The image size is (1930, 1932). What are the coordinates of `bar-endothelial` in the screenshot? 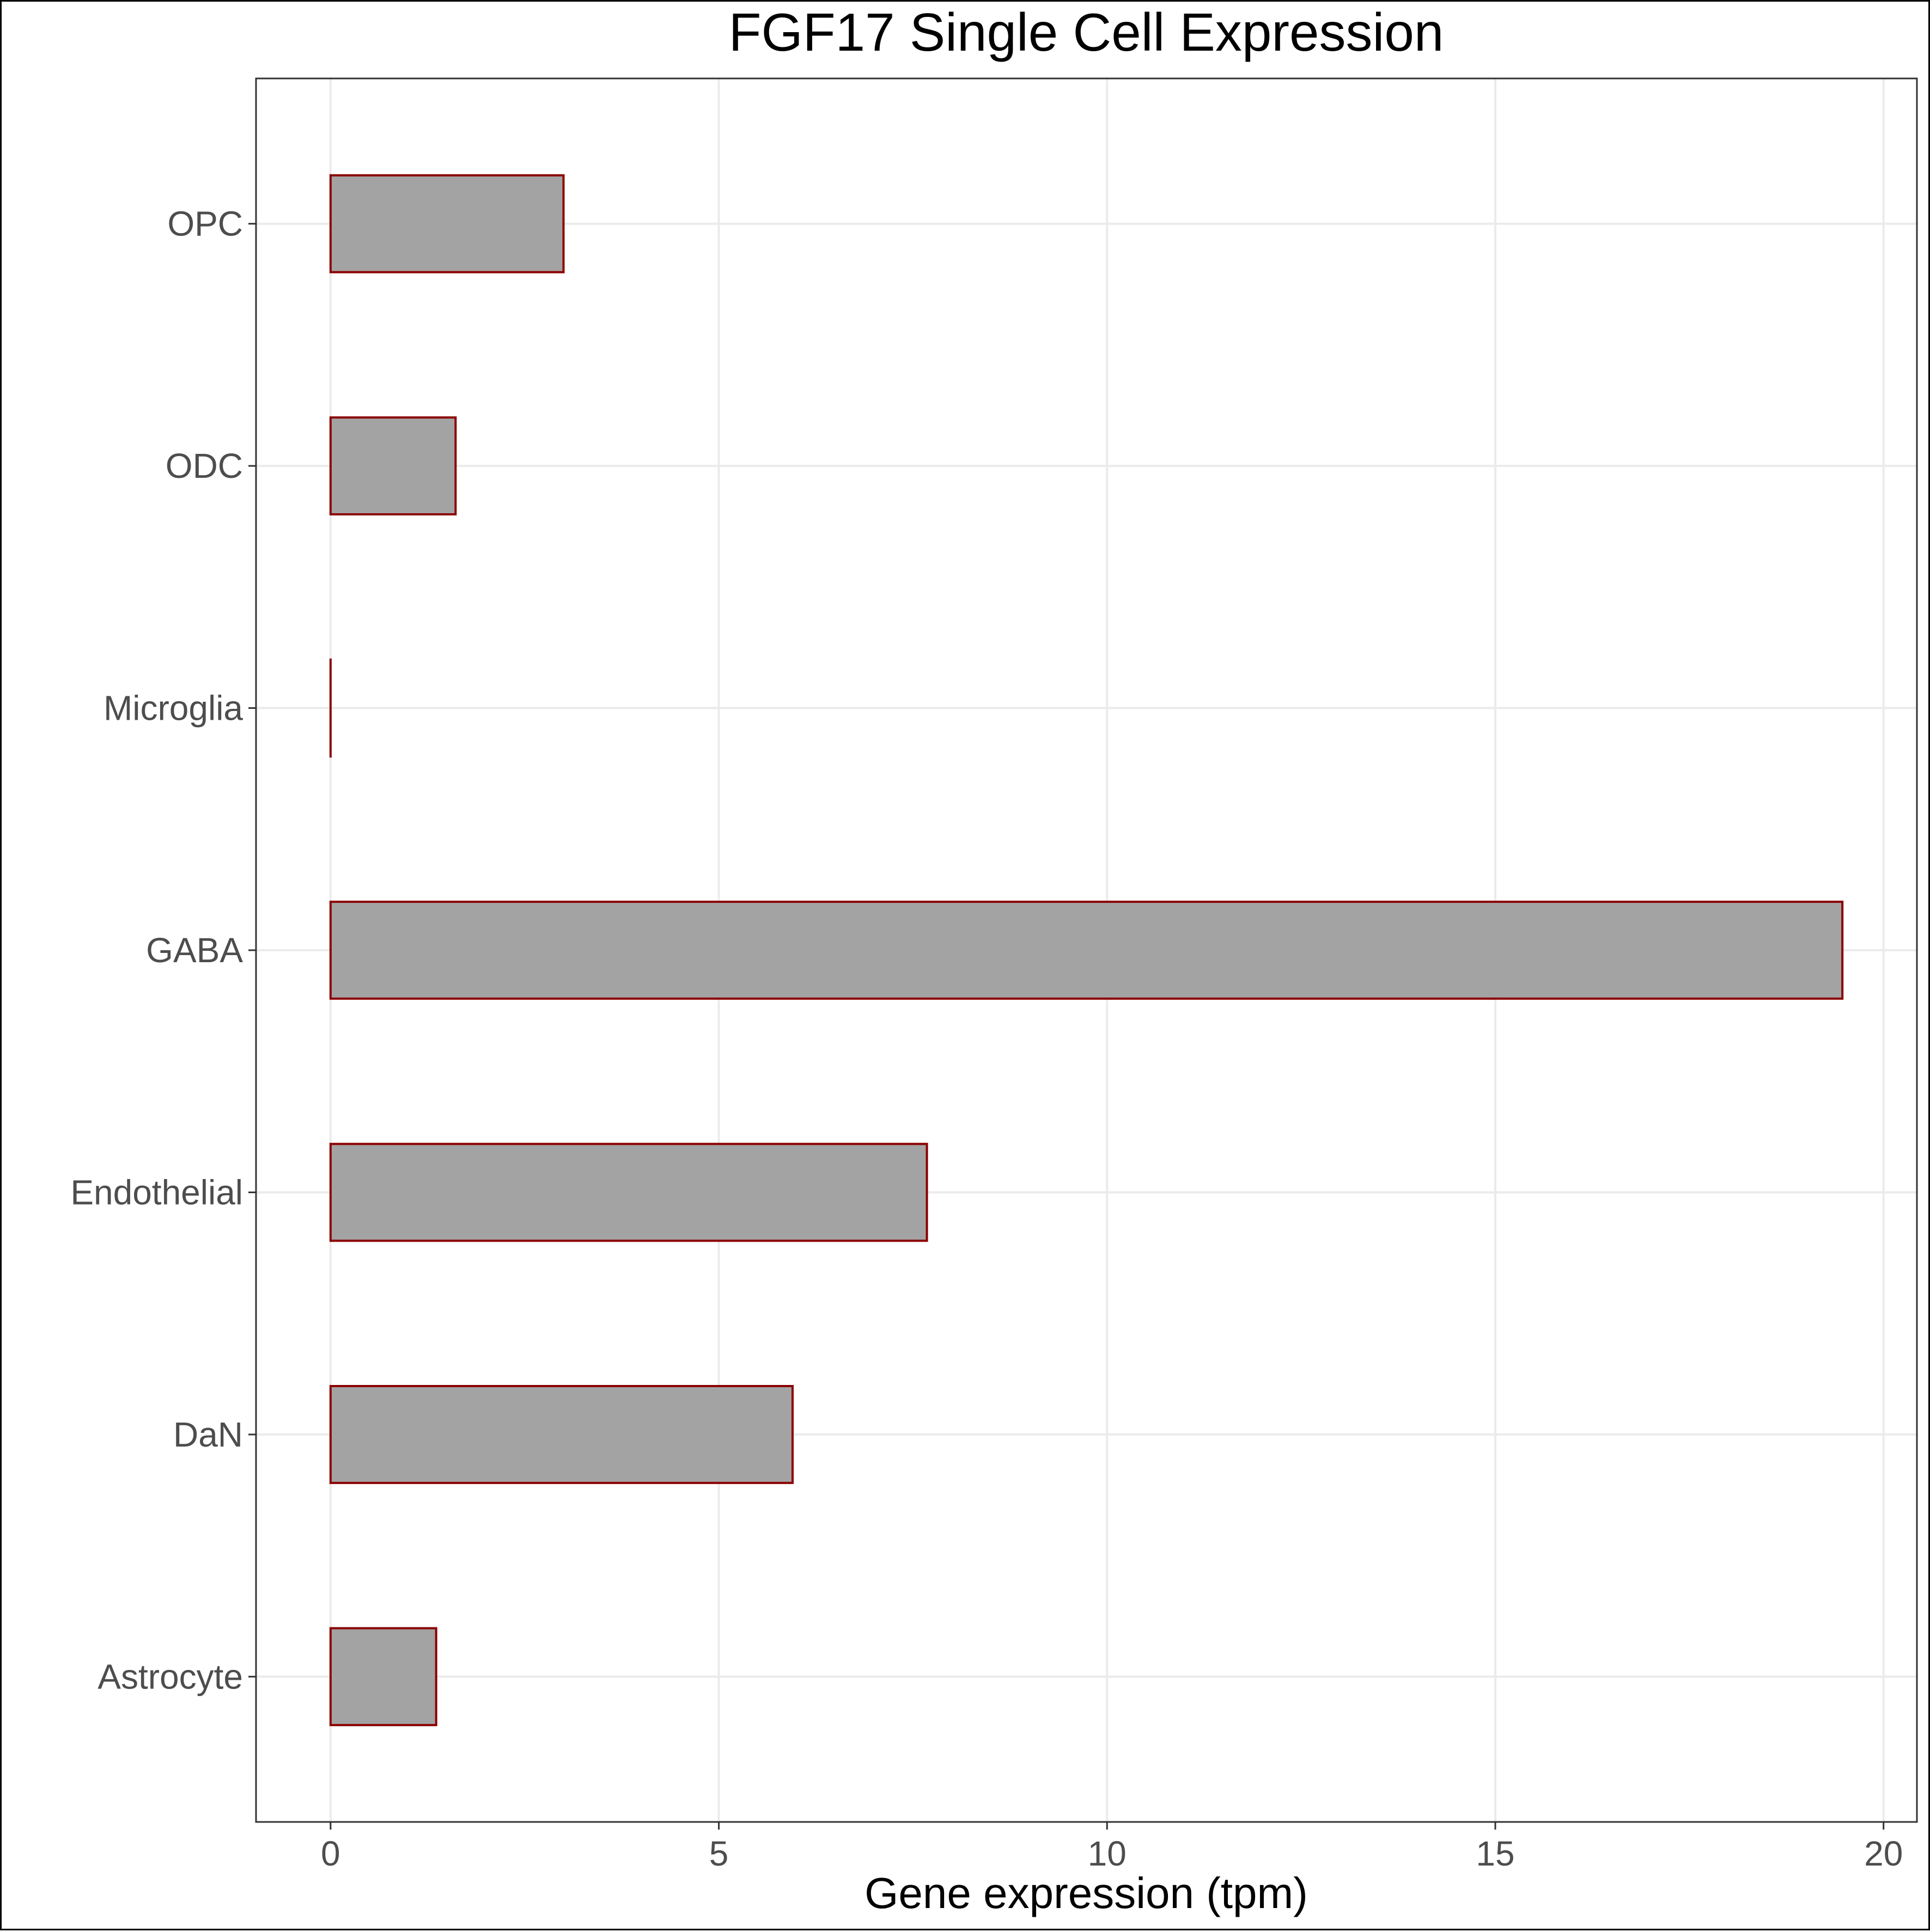 It's located at (629, 1192).